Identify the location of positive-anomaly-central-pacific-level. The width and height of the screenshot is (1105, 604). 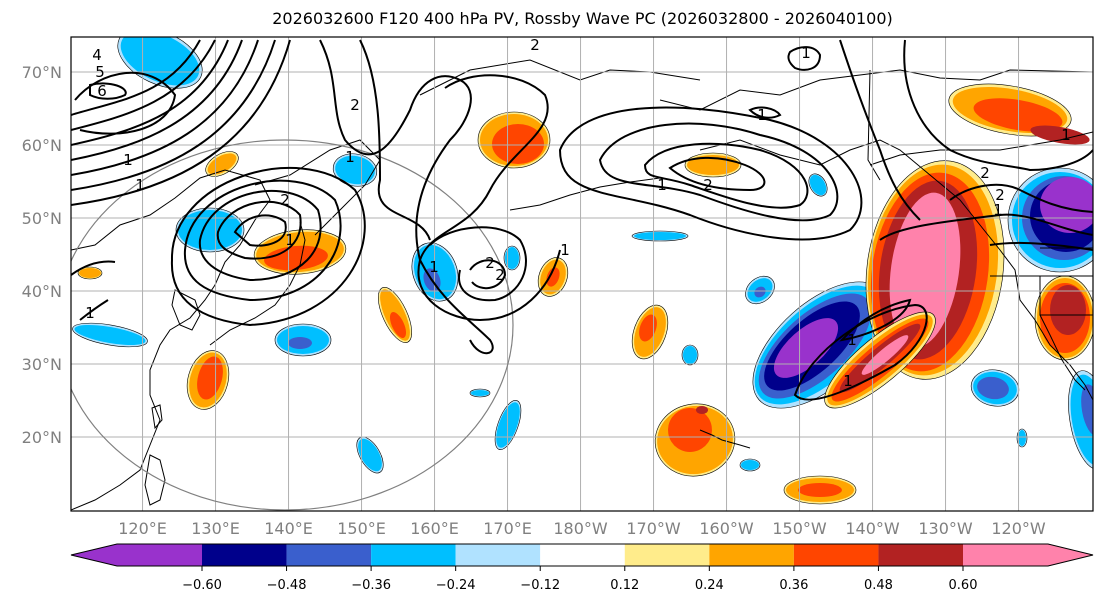
(648, 328).